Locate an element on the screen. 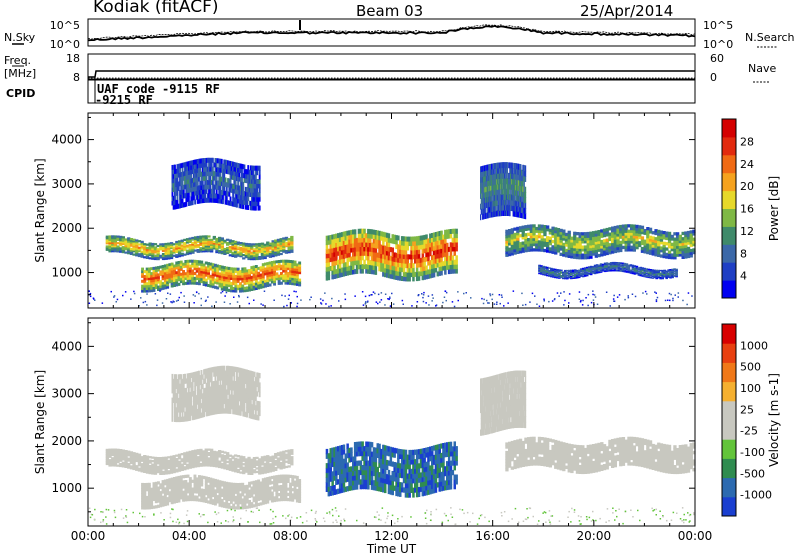  power-colorbar-swatch is located at coordinates (729, 217).